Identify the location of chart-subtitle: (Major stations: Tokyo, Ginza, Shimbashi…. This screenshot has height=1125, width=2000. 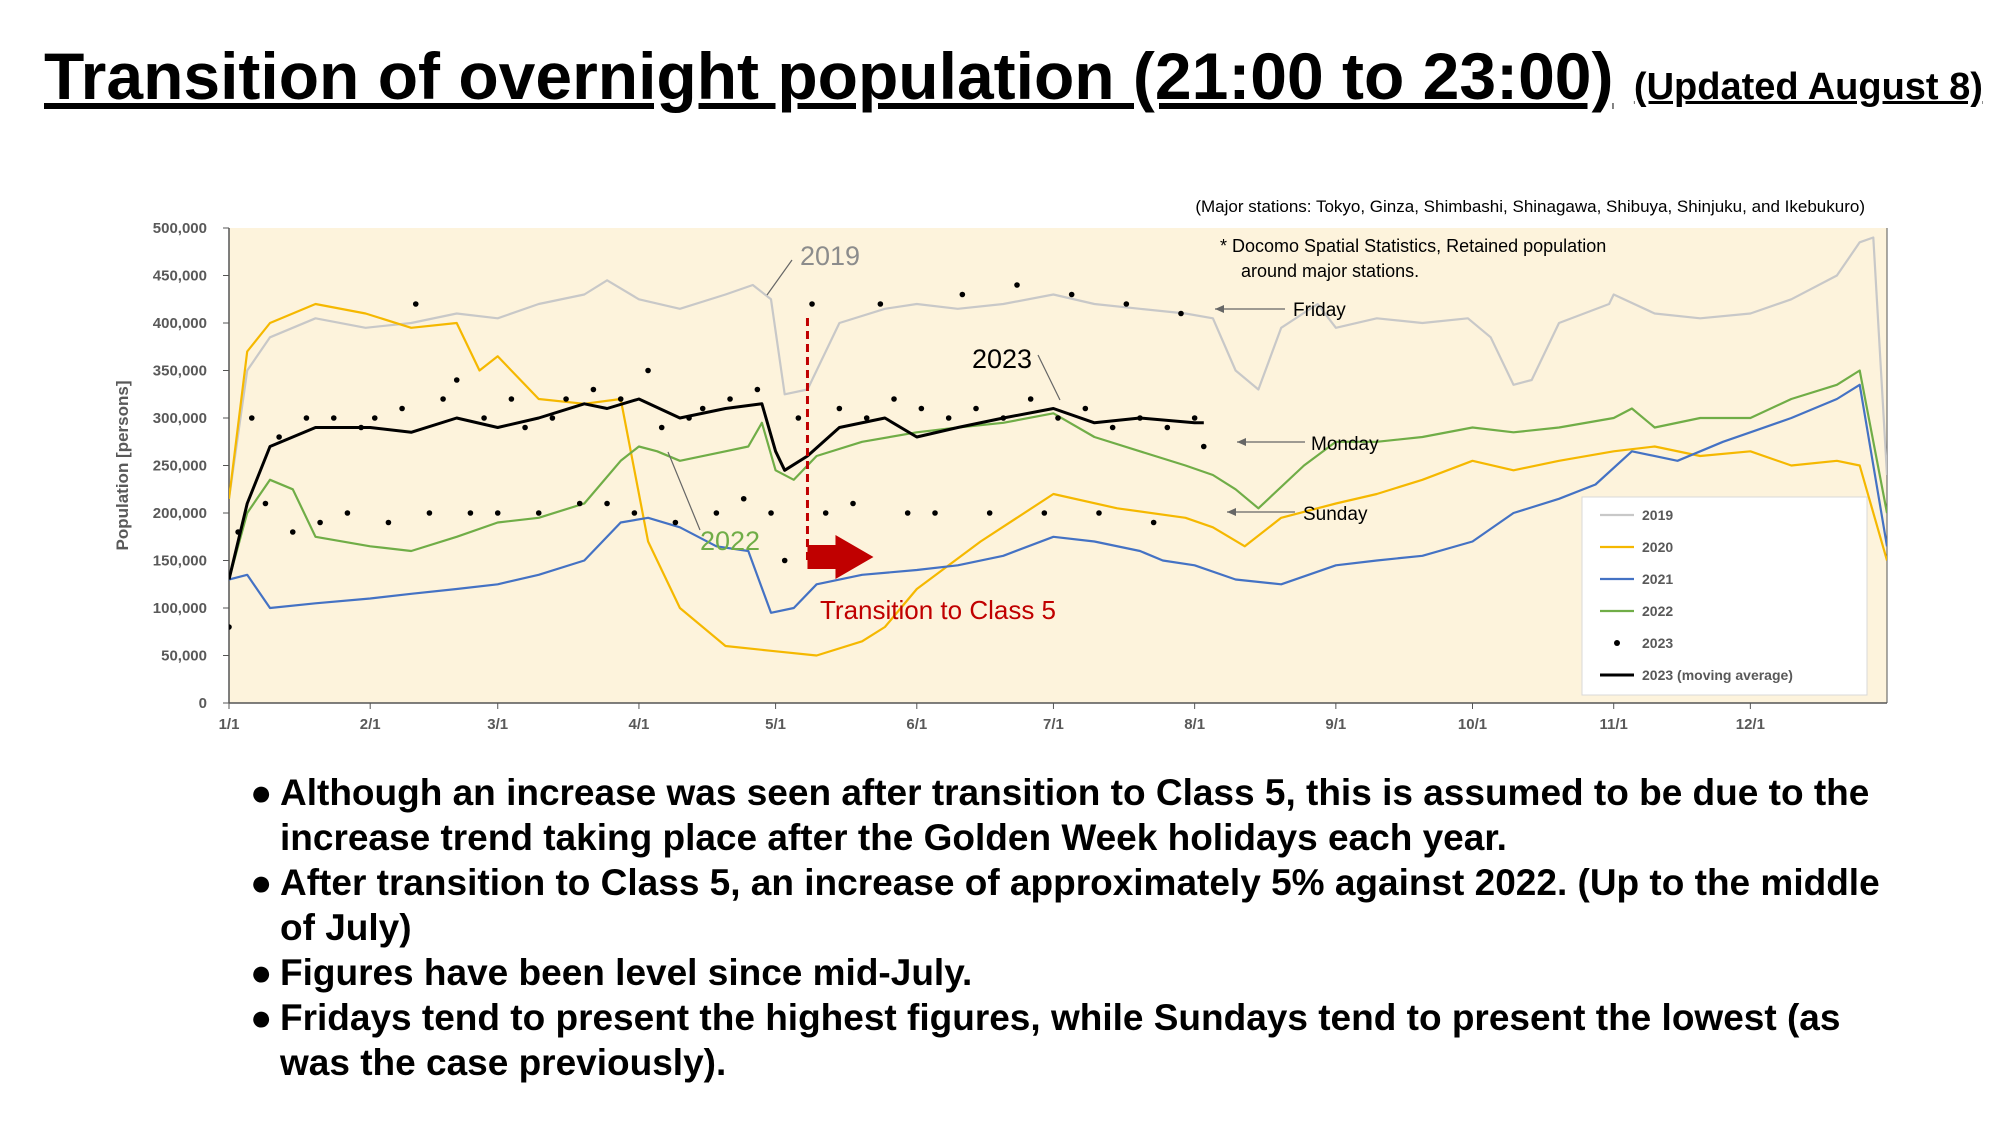
(1530, 206).